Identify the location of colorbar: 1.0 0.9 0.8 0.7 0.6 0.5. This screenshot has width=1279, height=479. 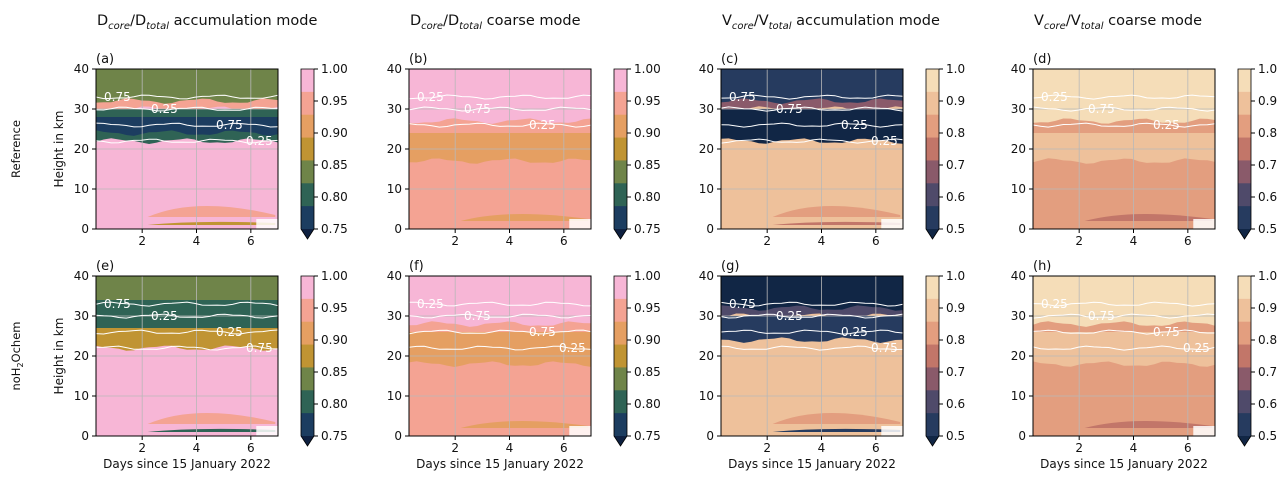
(945, 358).